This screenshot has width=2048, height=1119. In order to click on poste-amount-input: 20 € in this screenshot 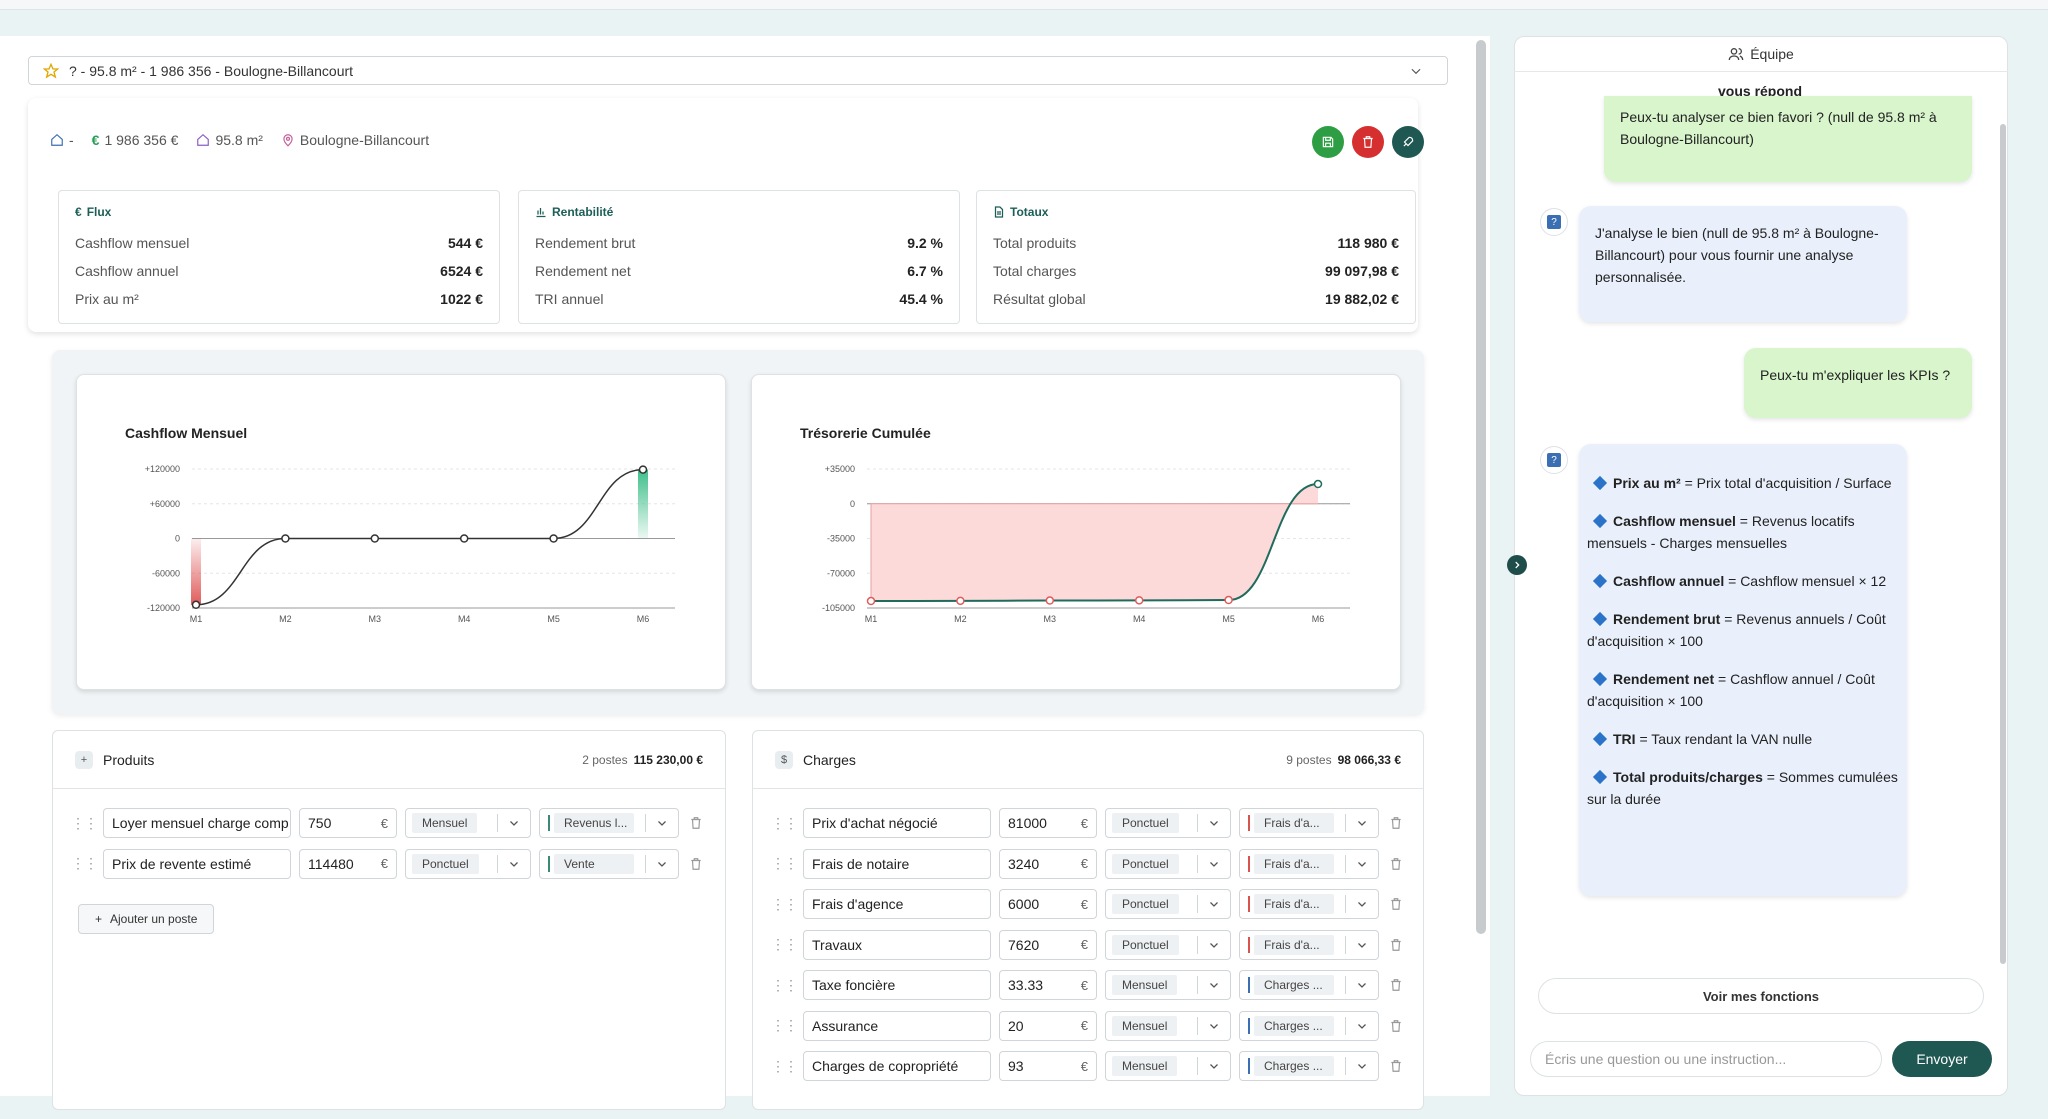, I will do `click(1048, 1025)`.